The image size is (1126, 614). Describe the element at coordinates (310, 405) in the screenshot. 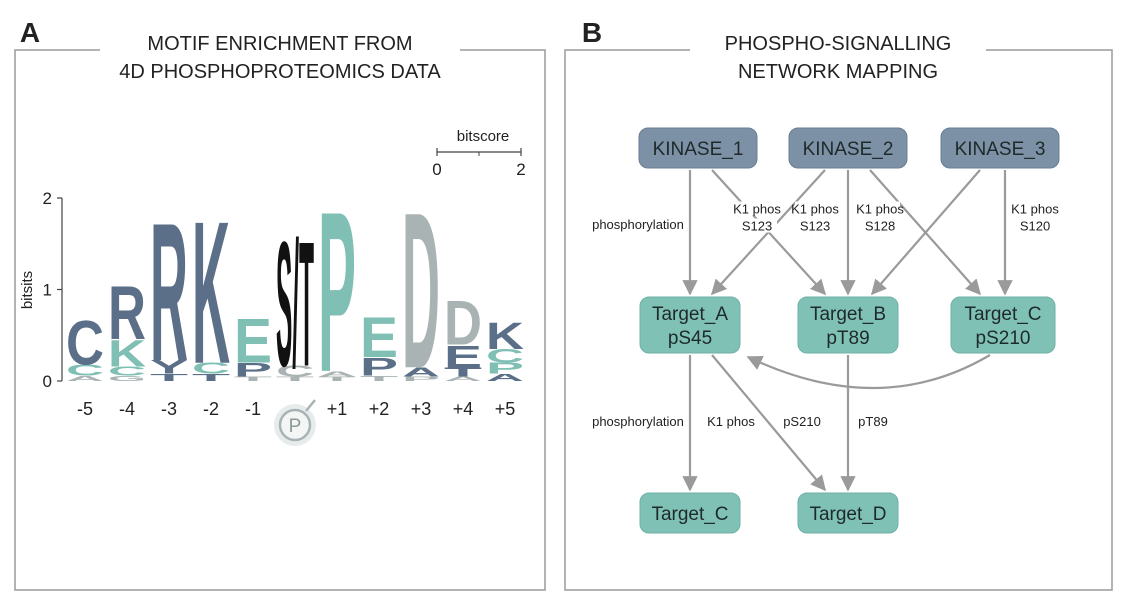

I see `phospho-stem` at that location.